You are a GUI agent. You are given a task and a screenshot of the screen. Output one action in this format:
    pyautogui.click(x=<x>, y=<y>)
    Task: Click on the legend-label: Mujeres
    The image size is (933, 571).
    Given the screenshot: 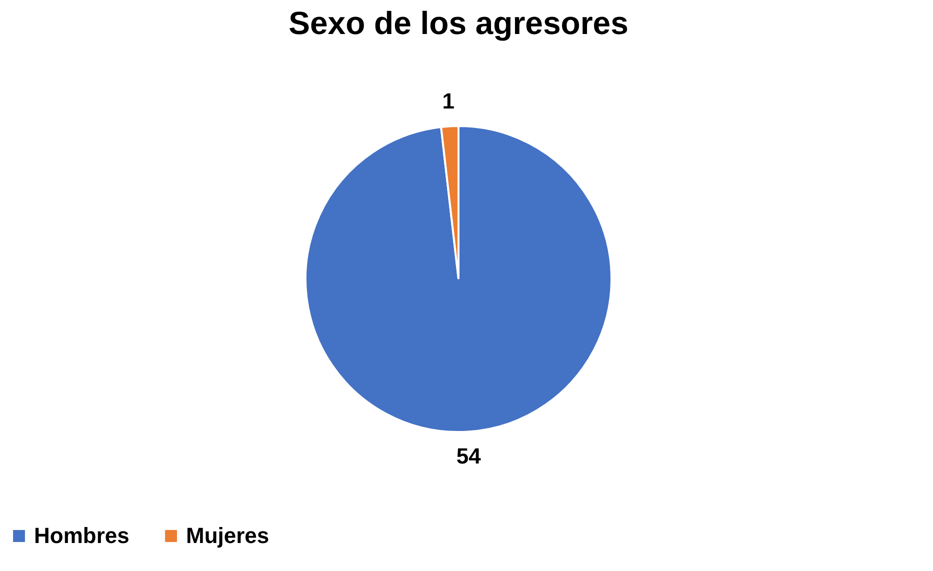 What is the action you would take?
    pyautogui.click(x=228, y=535)
    